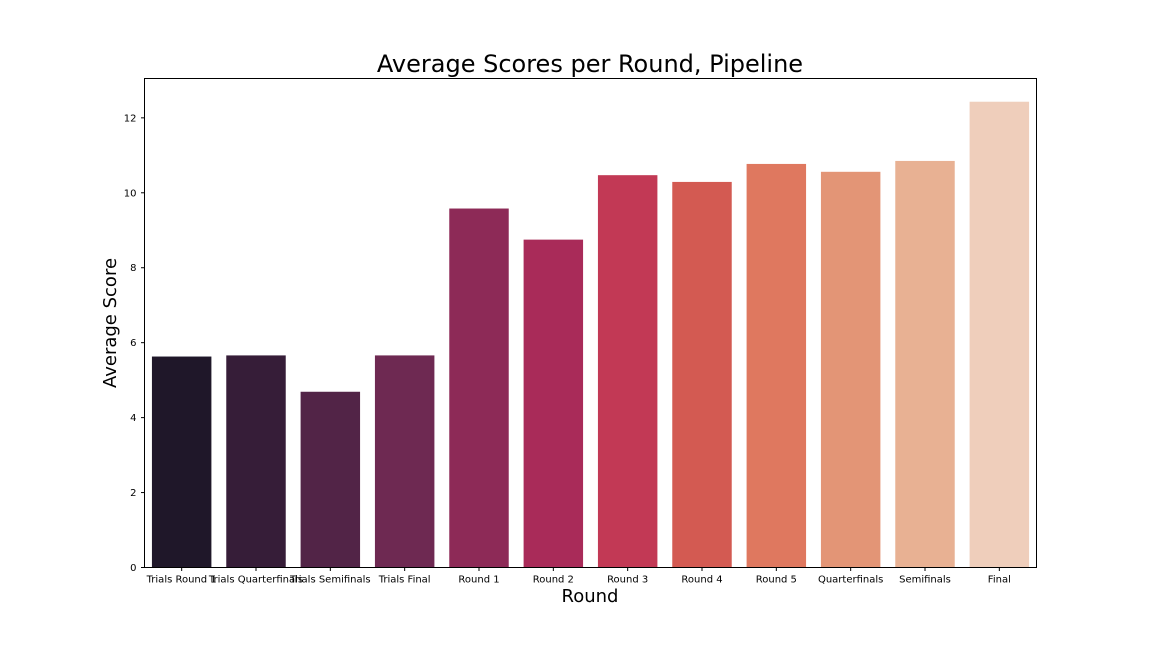 The image size is (1152, 648). What do you see at coordinates (130, 118) in the screenshot?
I see `y-tick-label: 12` at bounding box center [130, 118].